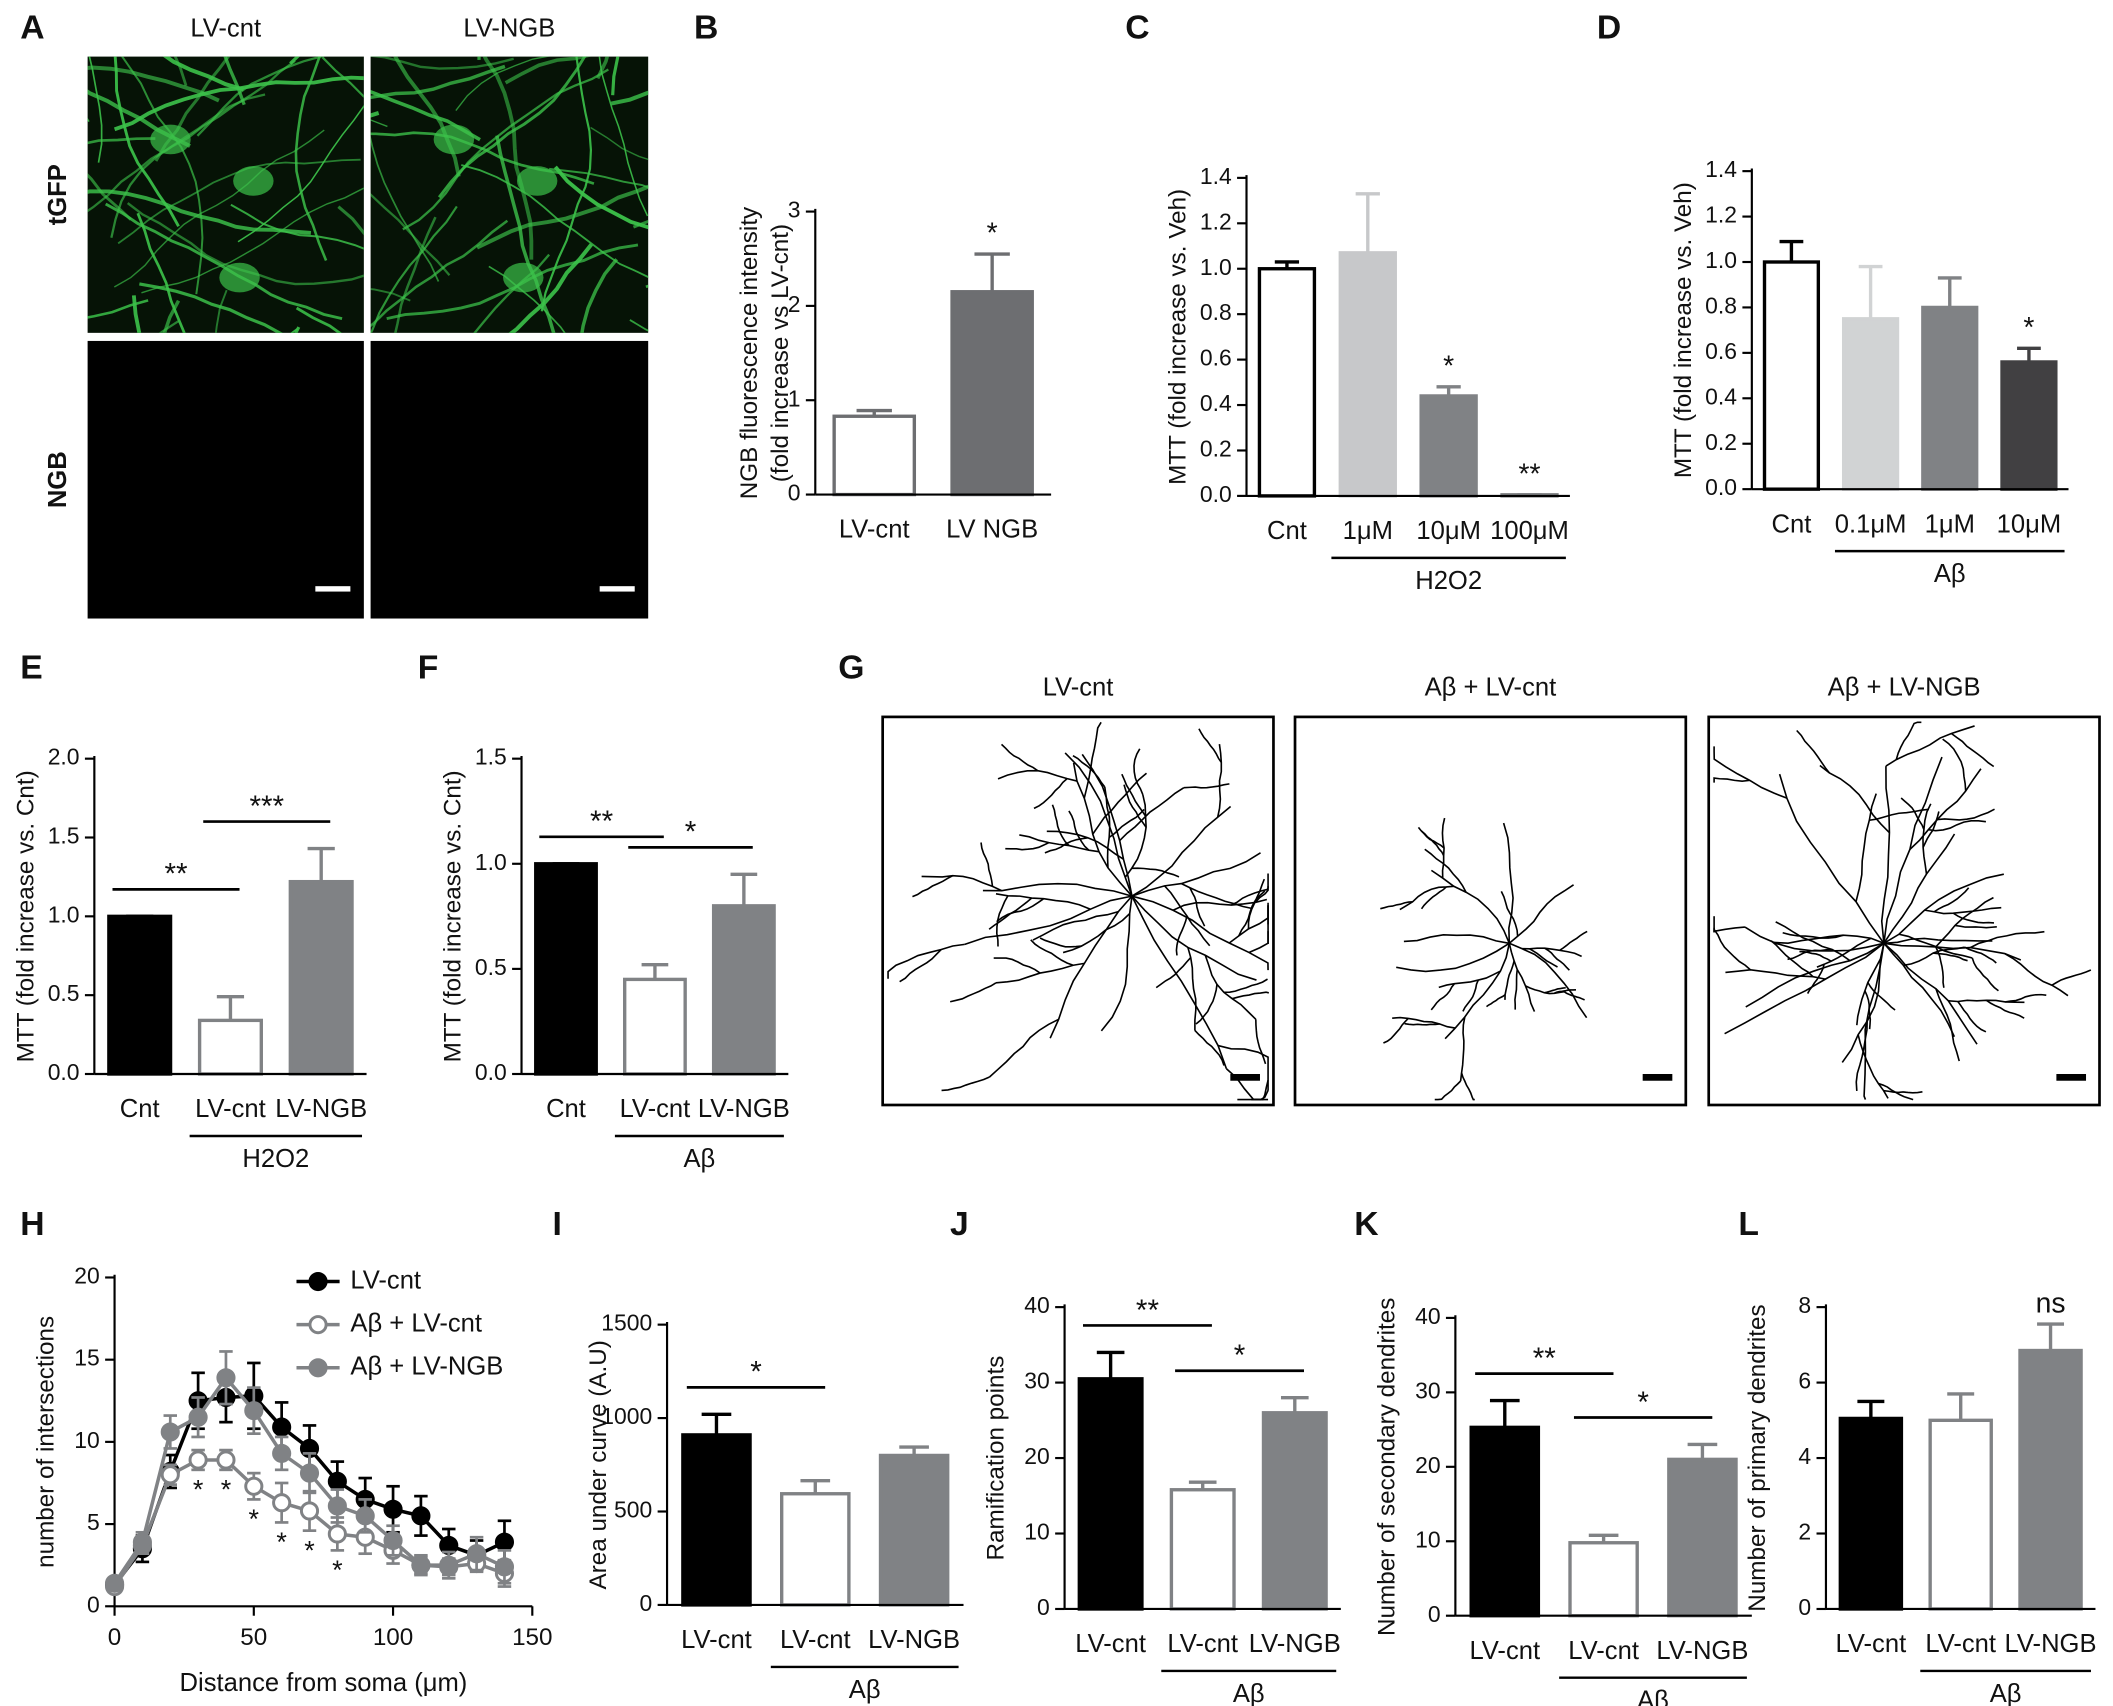 The width and height of the screenshot is (2113, 1706). Describe the element at coordinates (1721, 169) in the screenshot. I see `y-tick-label: 1.4` at that location.